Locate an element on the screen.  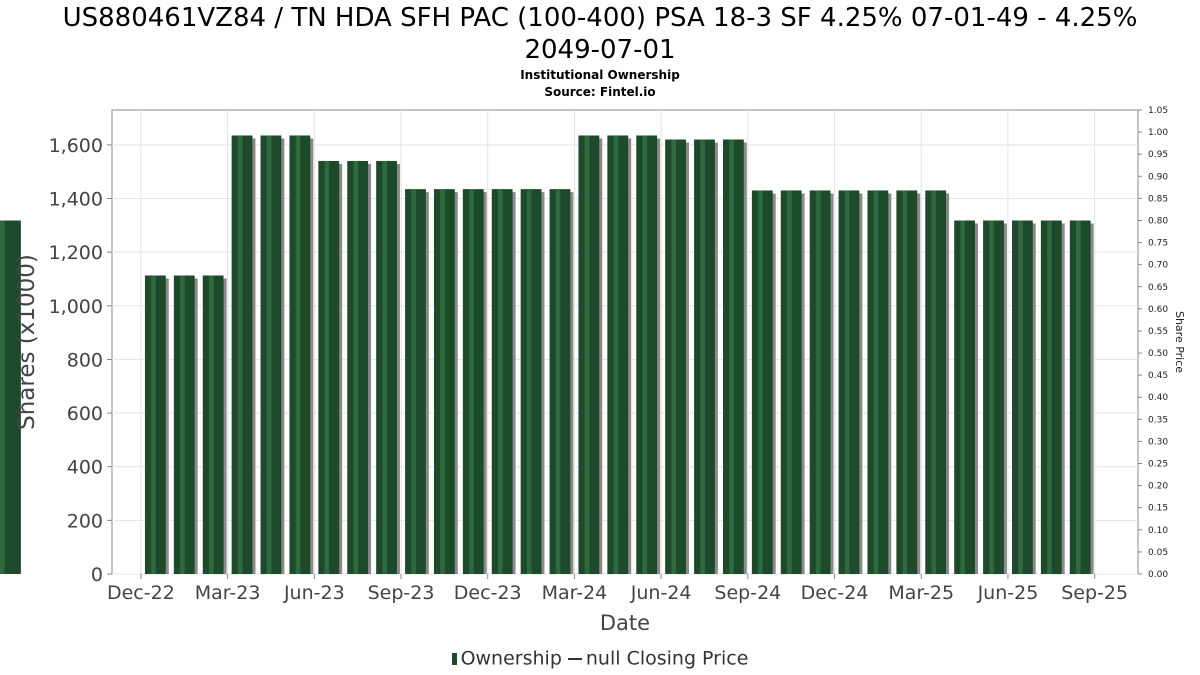
y2-tick-label: 0.15 is located at coordinates (1158, 509).